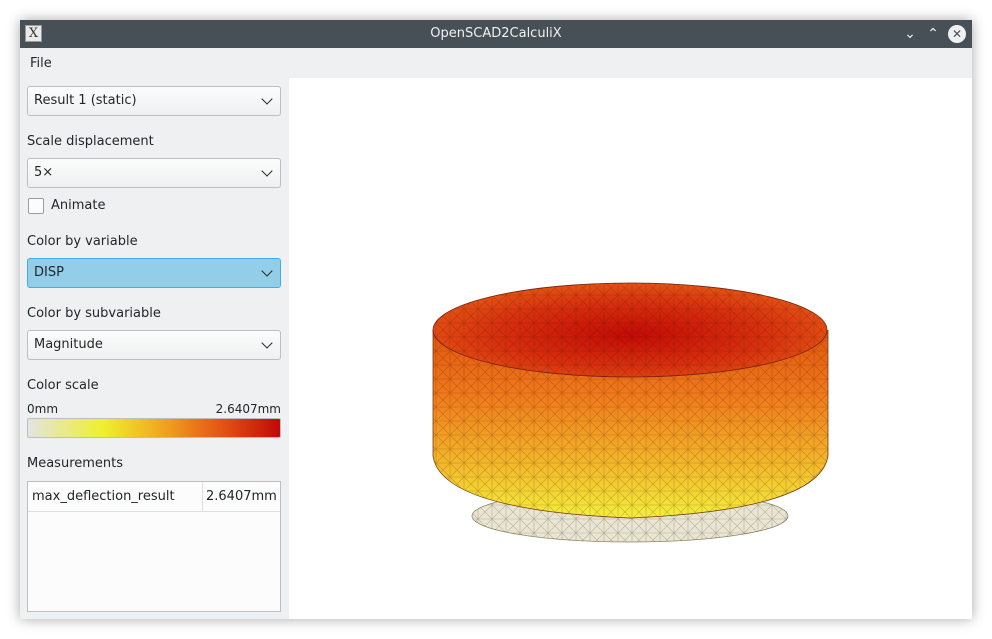 Image resolution: width=992 pixels, height=639 pixels. I want to click on window-title: OpenSCAD2CalculiX, so click(496, 33).